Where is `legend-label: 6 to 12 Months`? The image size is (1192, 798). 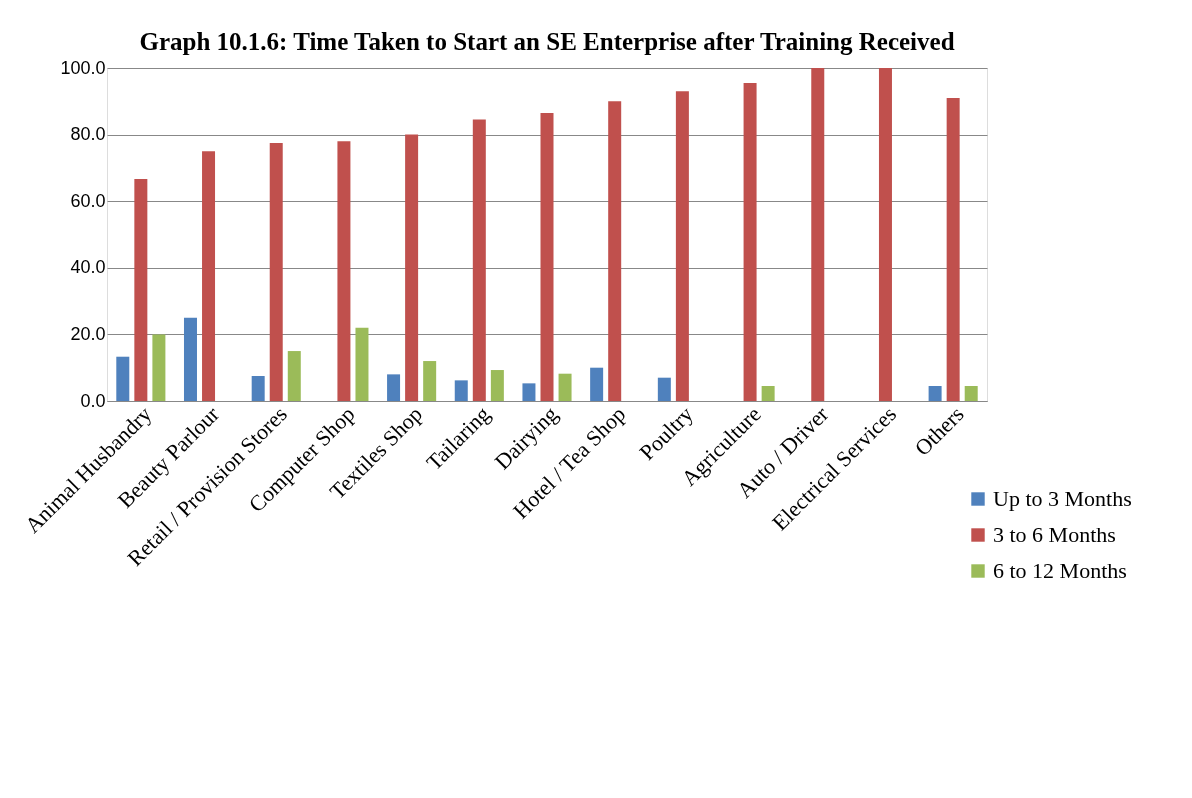
legend-label: 6 to 12 Months is located at coordinates (1060, 570).